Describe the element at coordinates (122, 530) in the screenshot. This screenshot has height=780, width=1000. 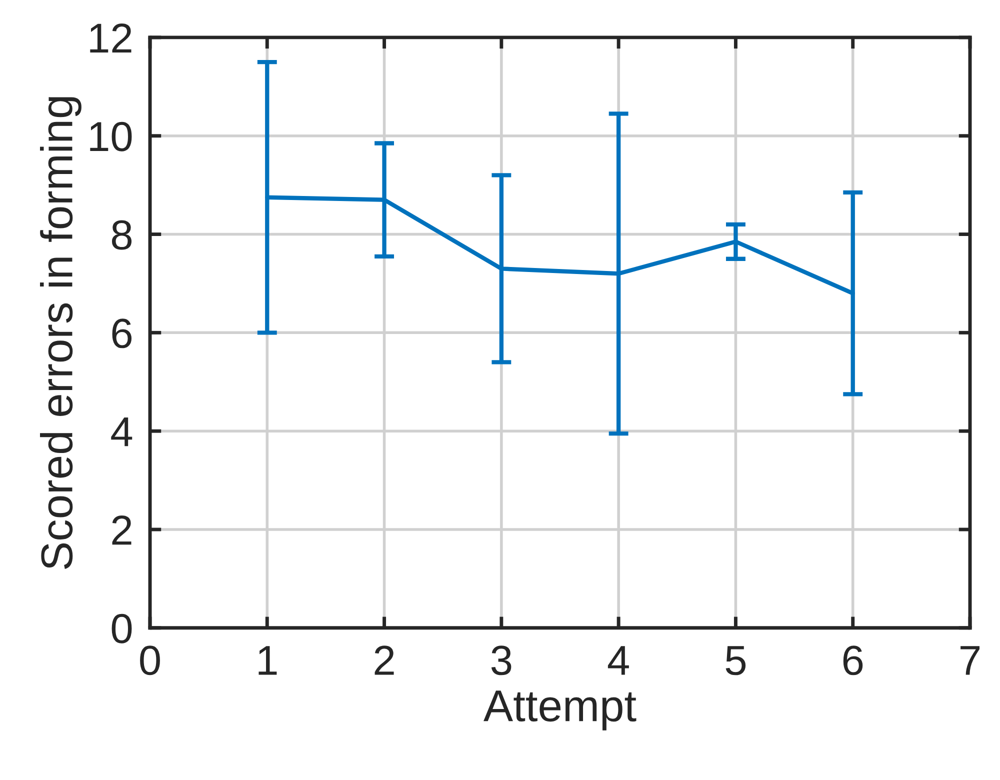
I see `y-tick-label: 2` at that location.